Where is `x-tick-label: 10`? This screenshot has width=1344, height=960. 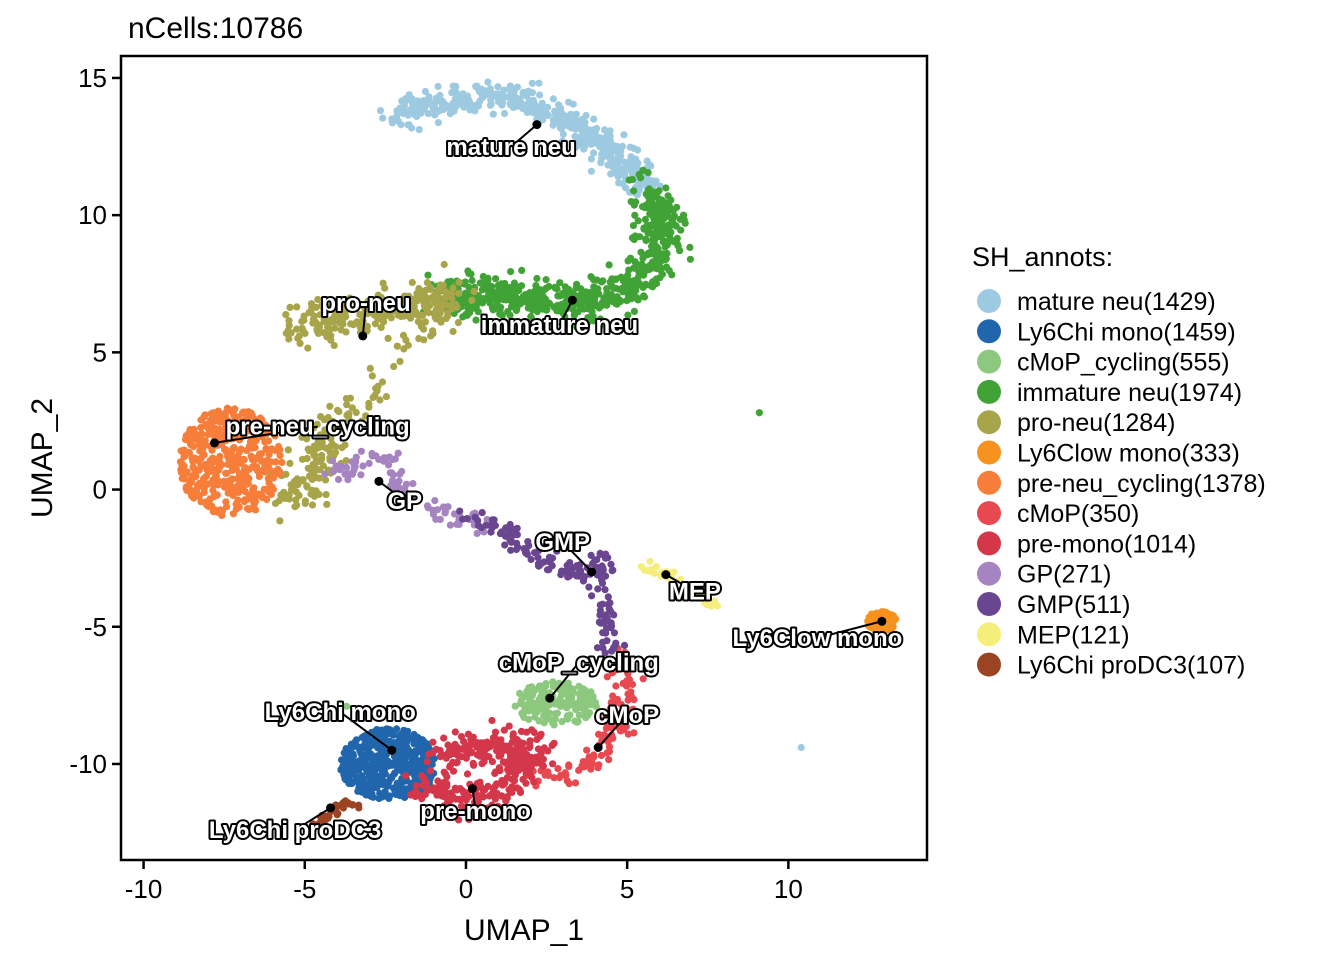 x-tick-label: 10 is located at coordinates (788, 889).